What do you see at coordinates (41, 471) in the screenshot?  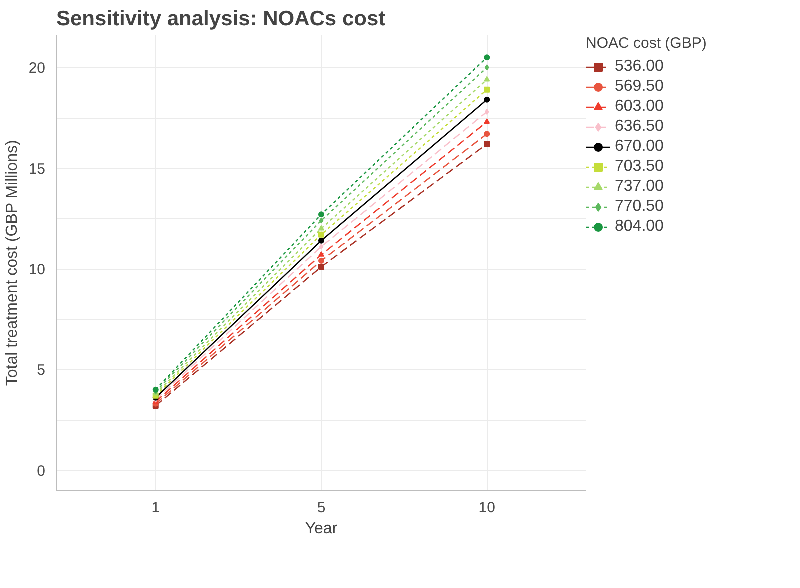 I see `y-tick-label: 0` at bounding box center [41, 471].